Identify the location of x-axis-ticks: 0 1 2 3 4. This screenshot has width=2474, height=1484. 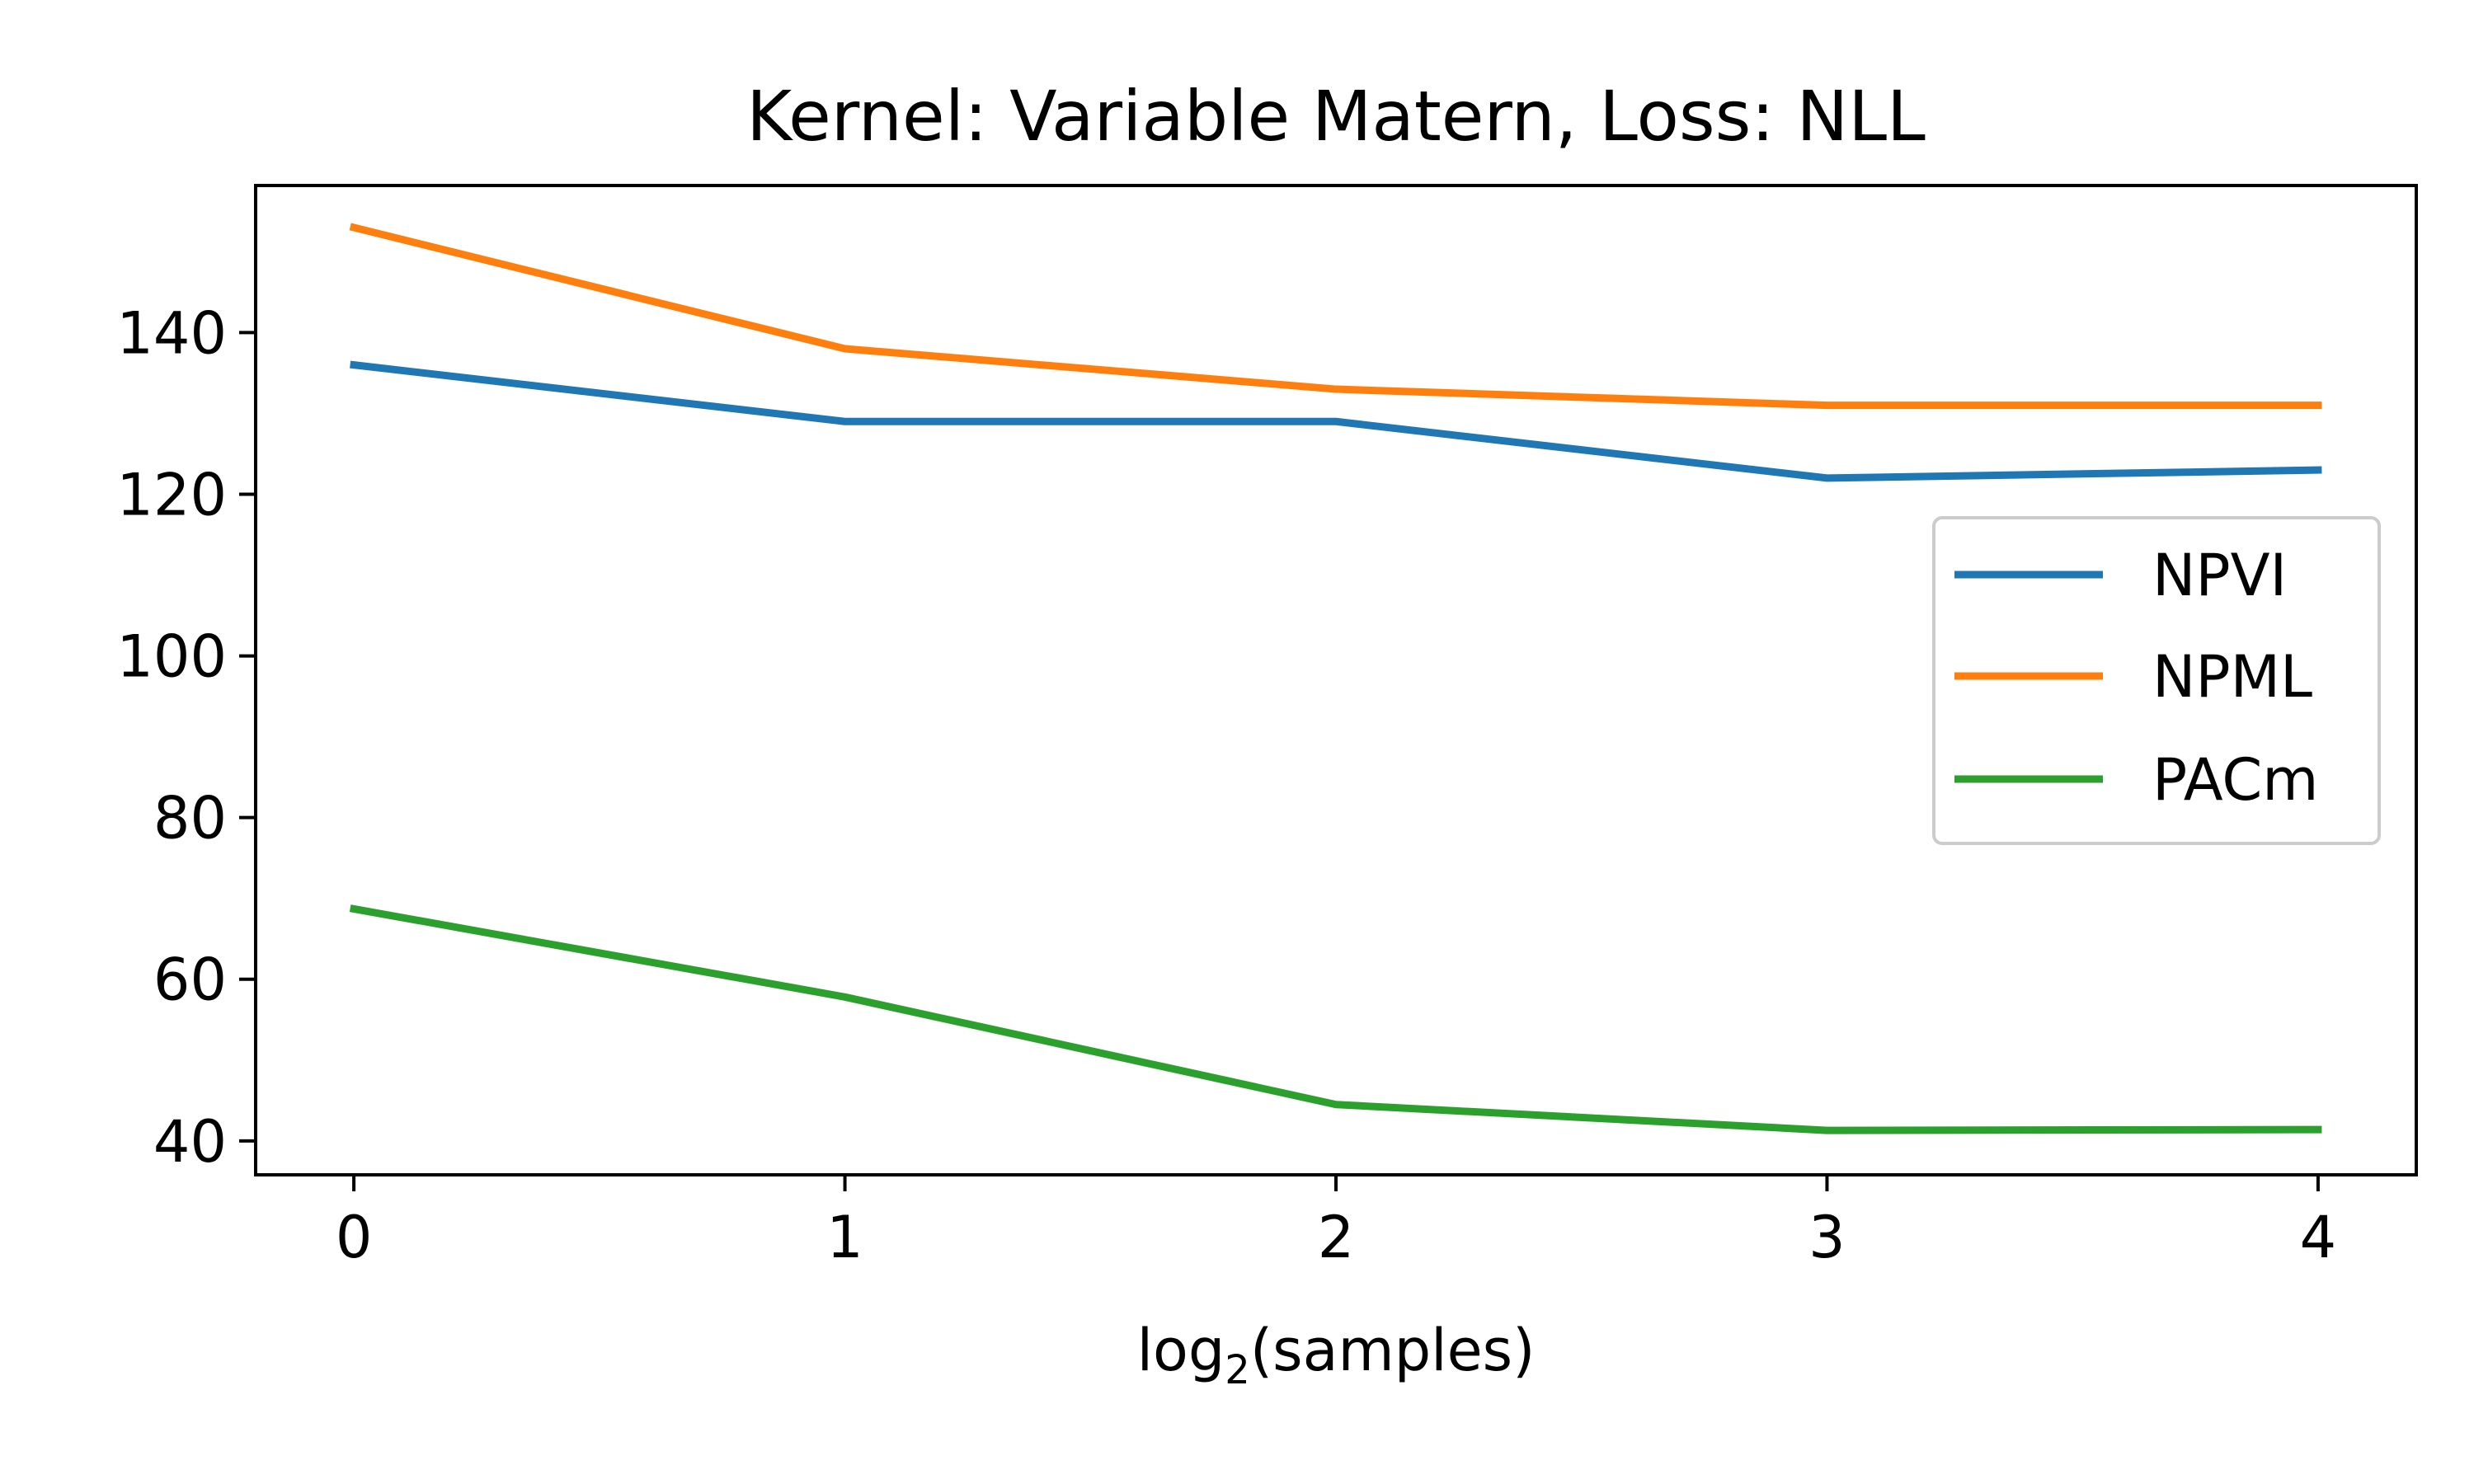
(1336, 1223).